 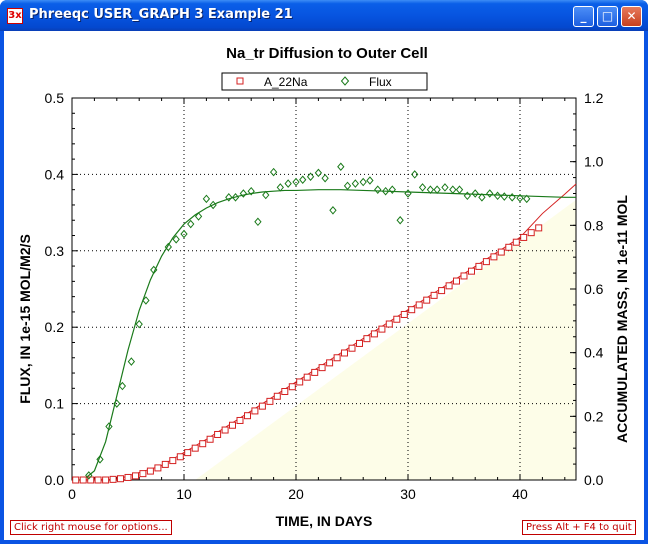 I want to click on y-tick-label: 0.2, so click(x=55, y=327).